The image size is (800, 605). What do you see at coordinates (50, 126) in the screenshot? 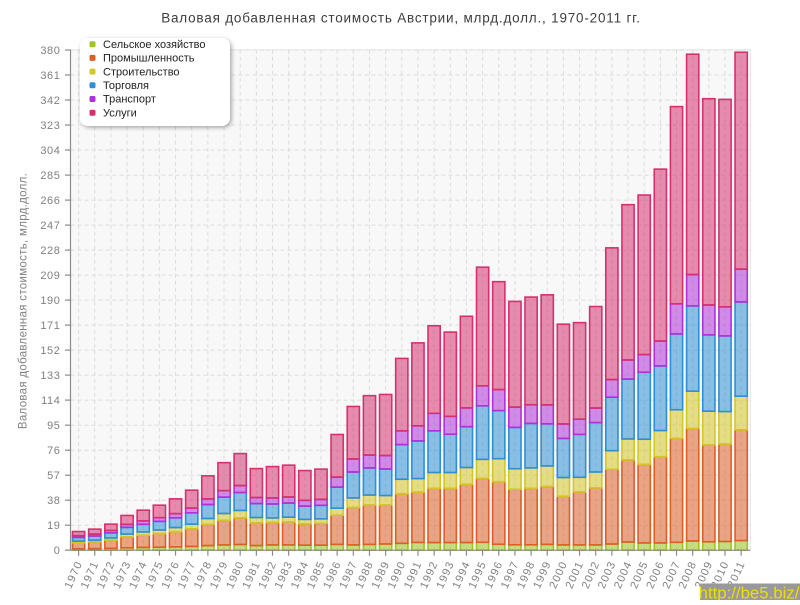
I see `svg-text: 323` at bounding box center [50, 126].